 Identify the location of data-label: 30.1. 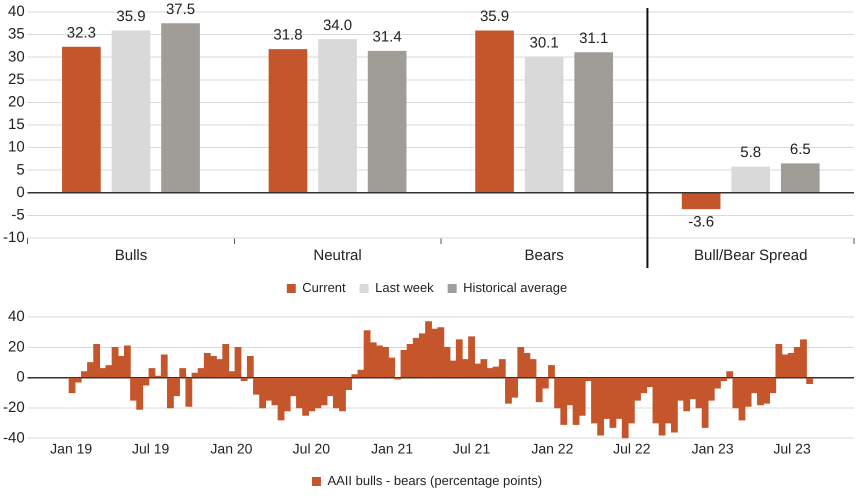
(544, 43).